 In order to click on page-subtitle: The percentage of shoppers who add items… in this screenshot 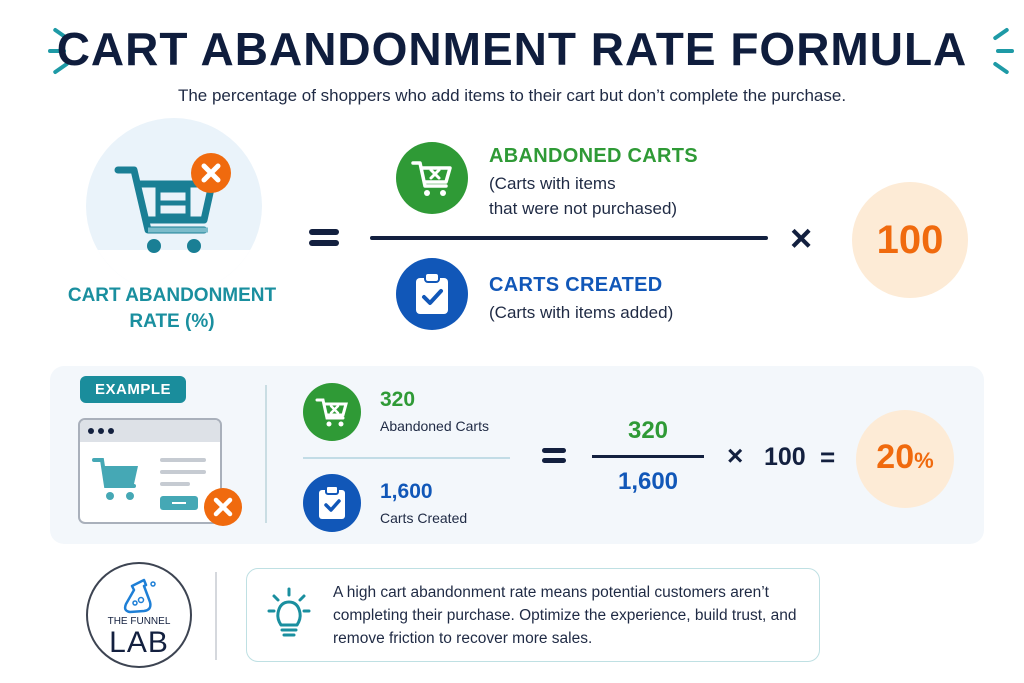, I will do `click(512, 95)`.